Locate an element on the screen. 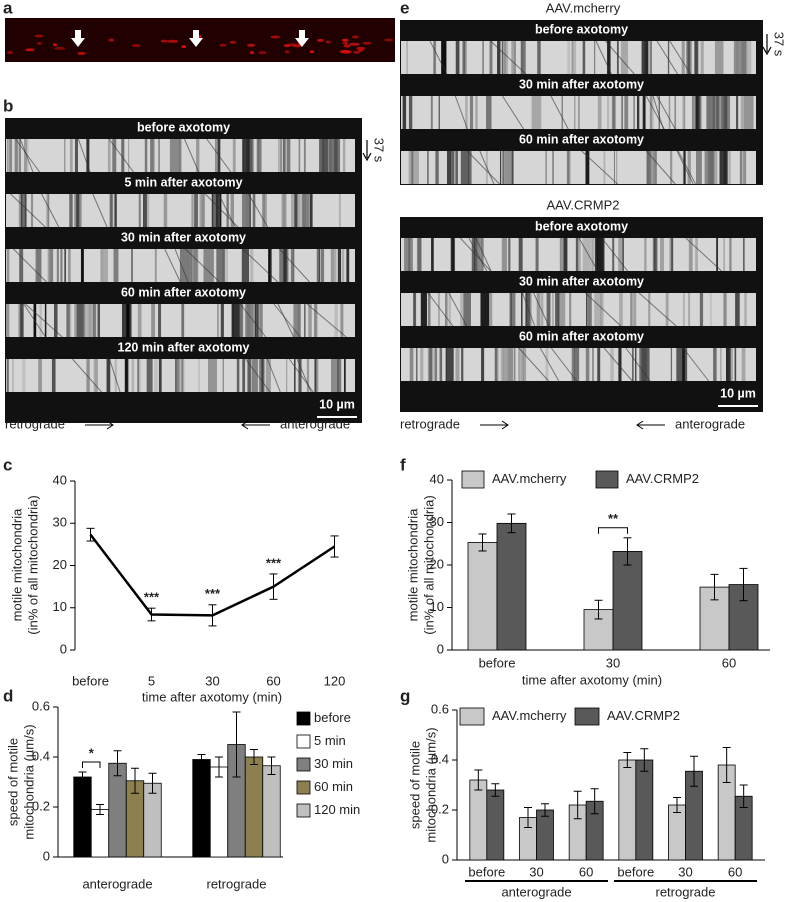 This screenshot has height=902, width=787. arrow is located at coordinates (302, 38).